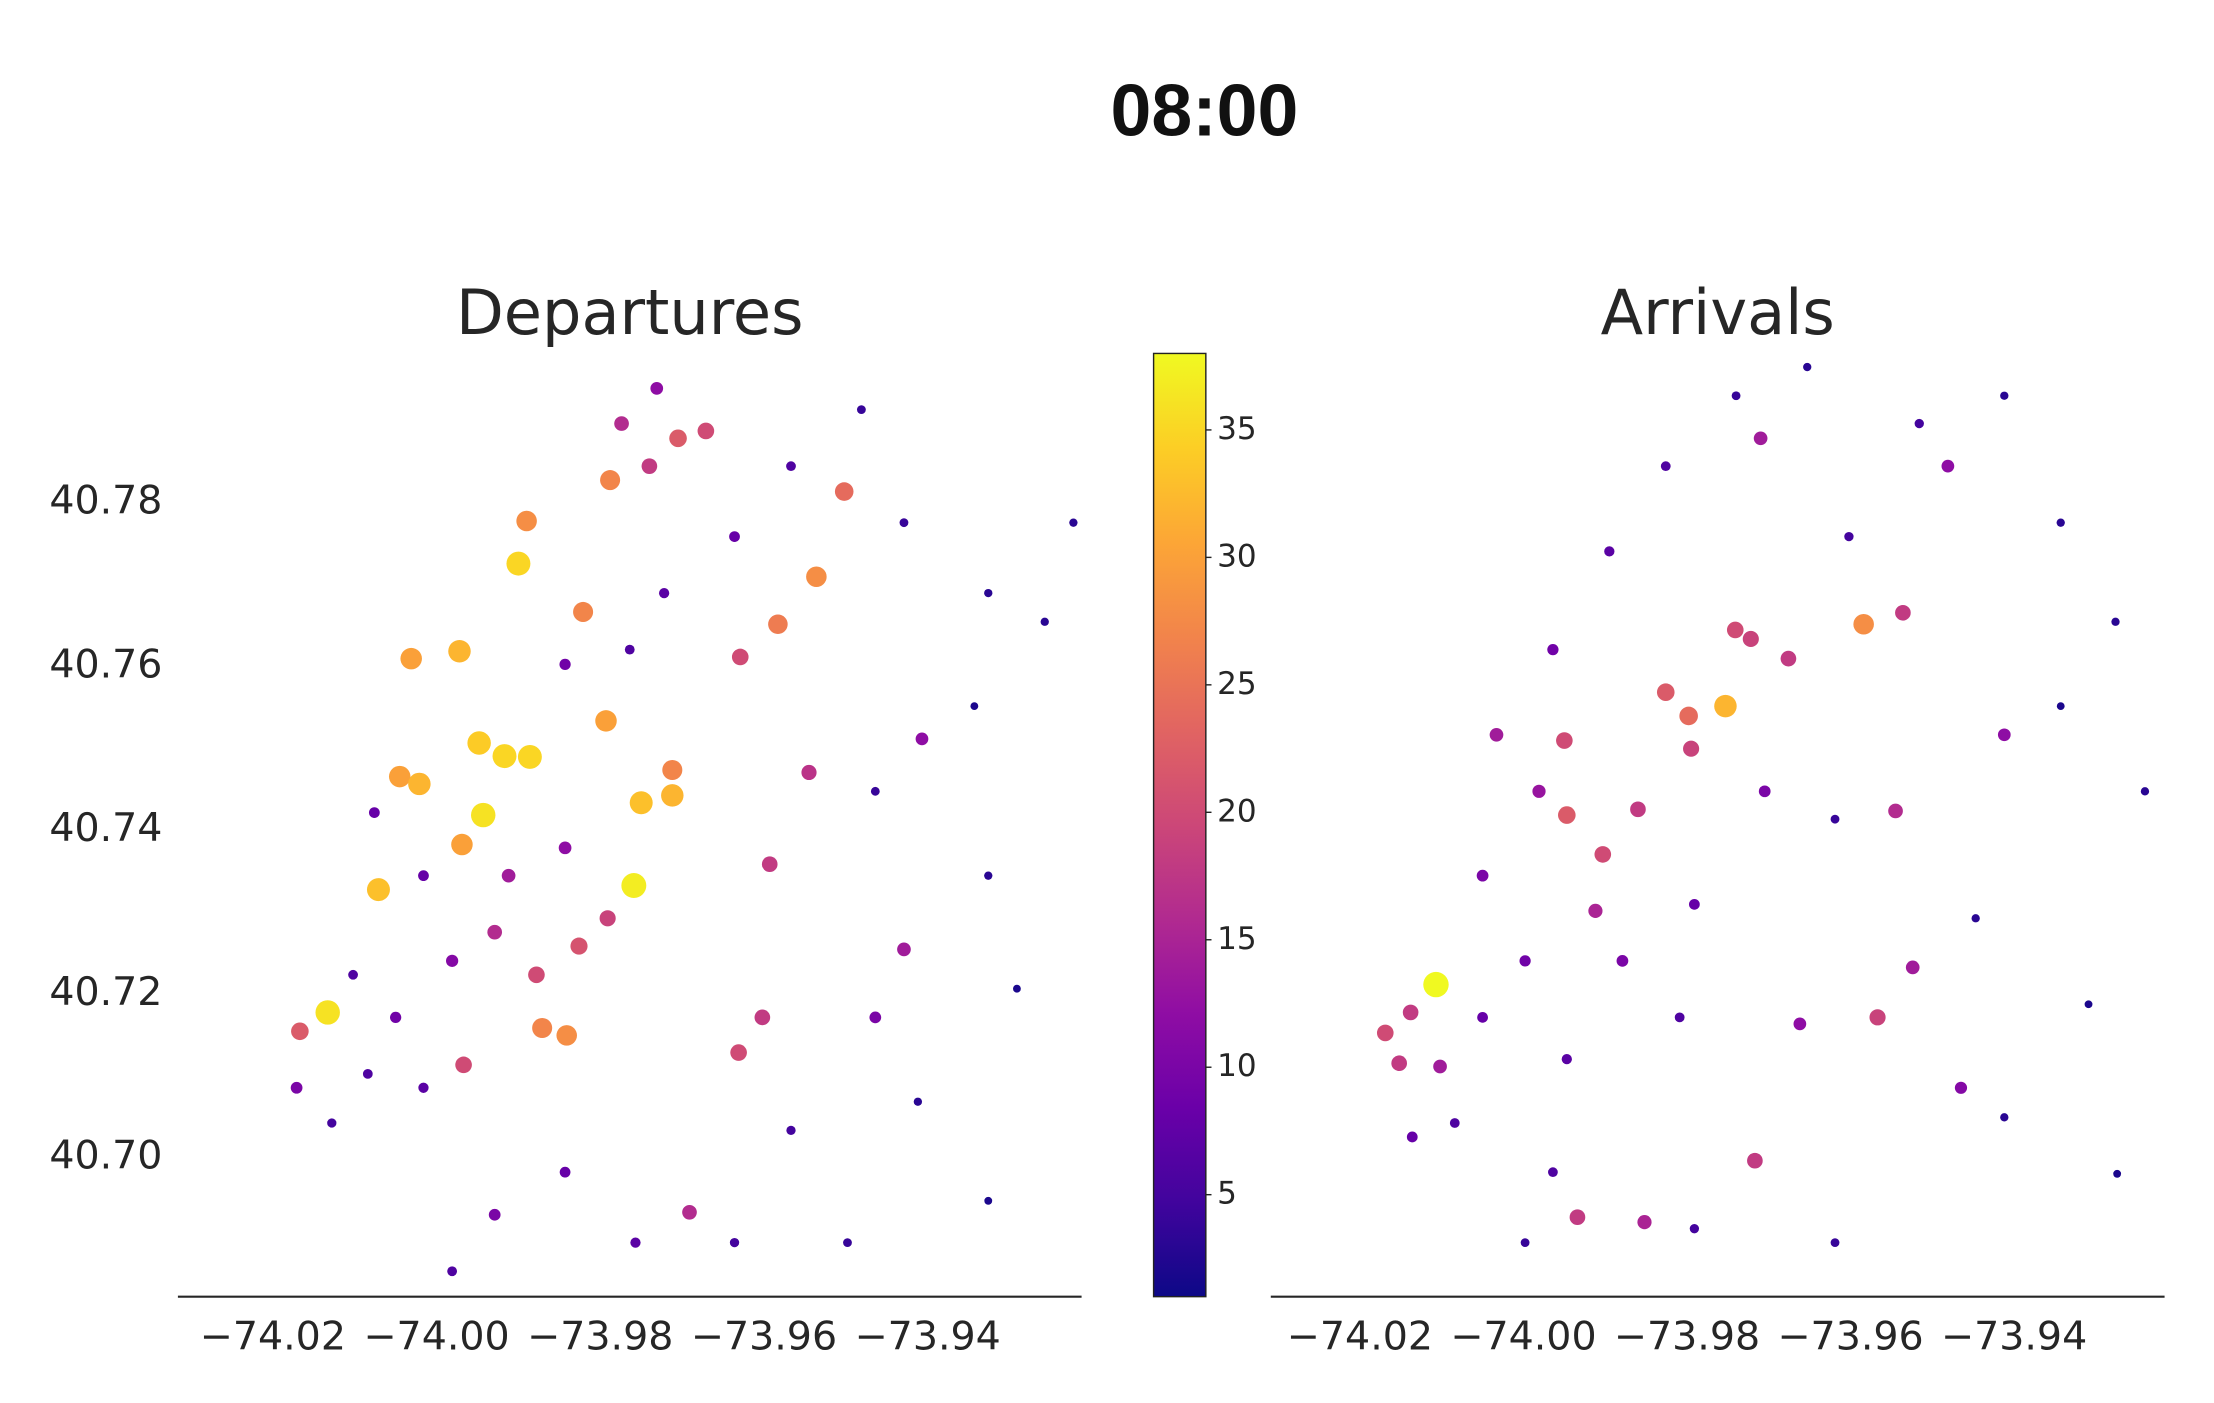  I want to click on x-tick-label: −74.02, so click(1360, 1337).